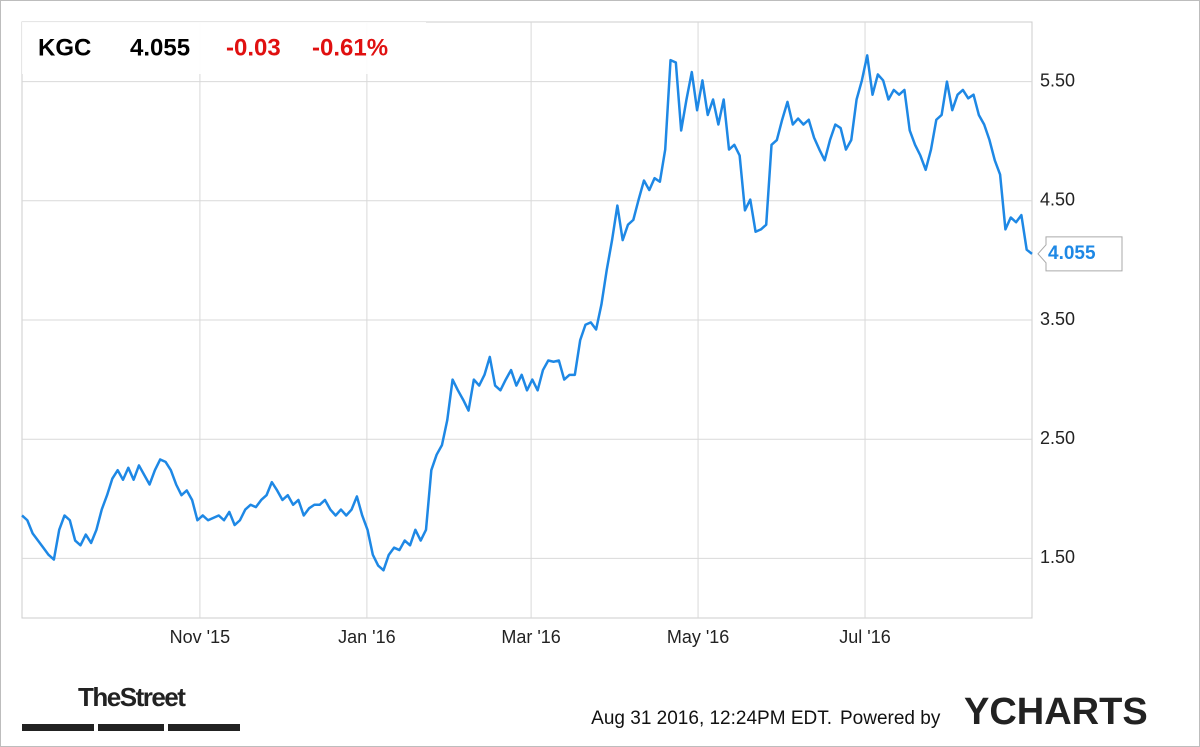  Describe the element at coordinates (1056, 712) in the screenshot. I see `brand: YCHARTS` at that location.